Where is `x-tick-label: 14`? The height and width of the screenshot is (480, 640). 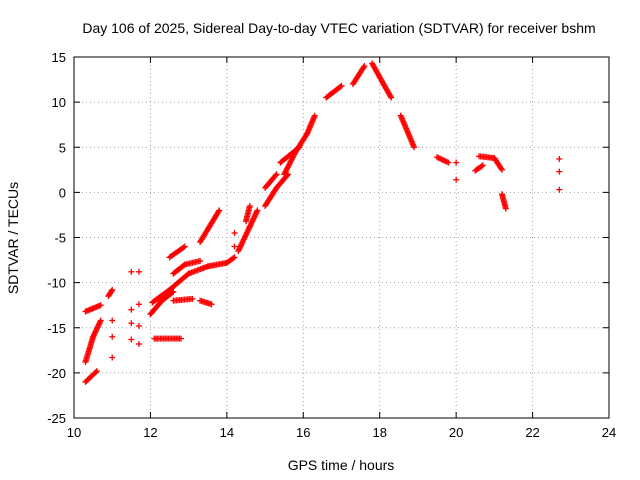 x-tick-label: 14 is located at coordinates (227, 432).